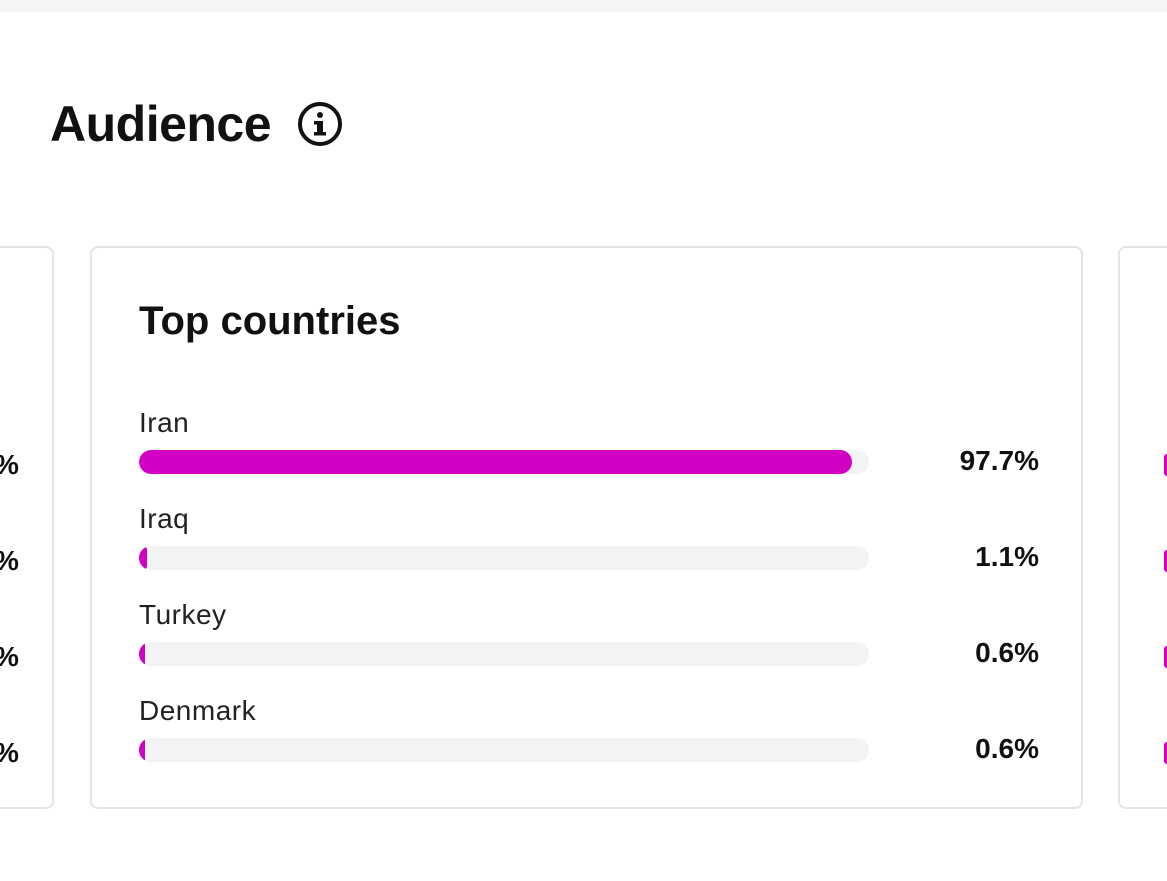  I want to click on country-row-iraq: Iraq 1.1%, so click(589, 537).